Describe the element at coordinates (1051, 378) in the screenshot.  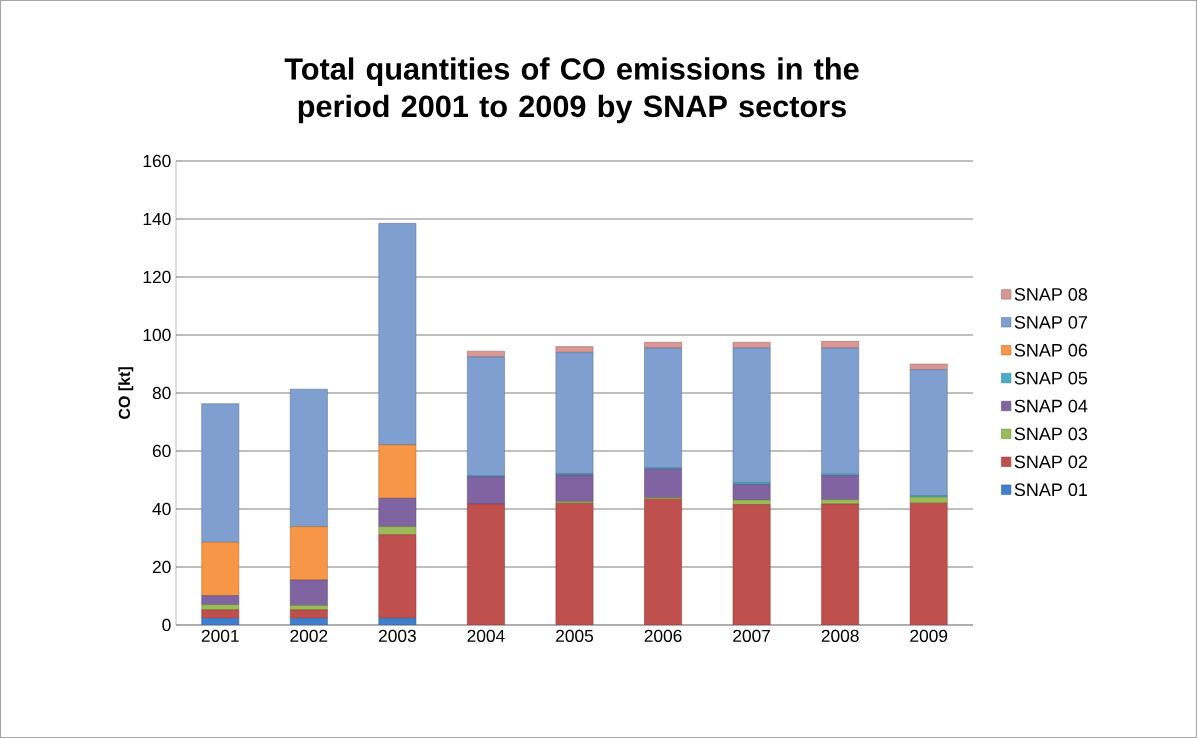
I see `legend-label: SNAP 05` at that location.